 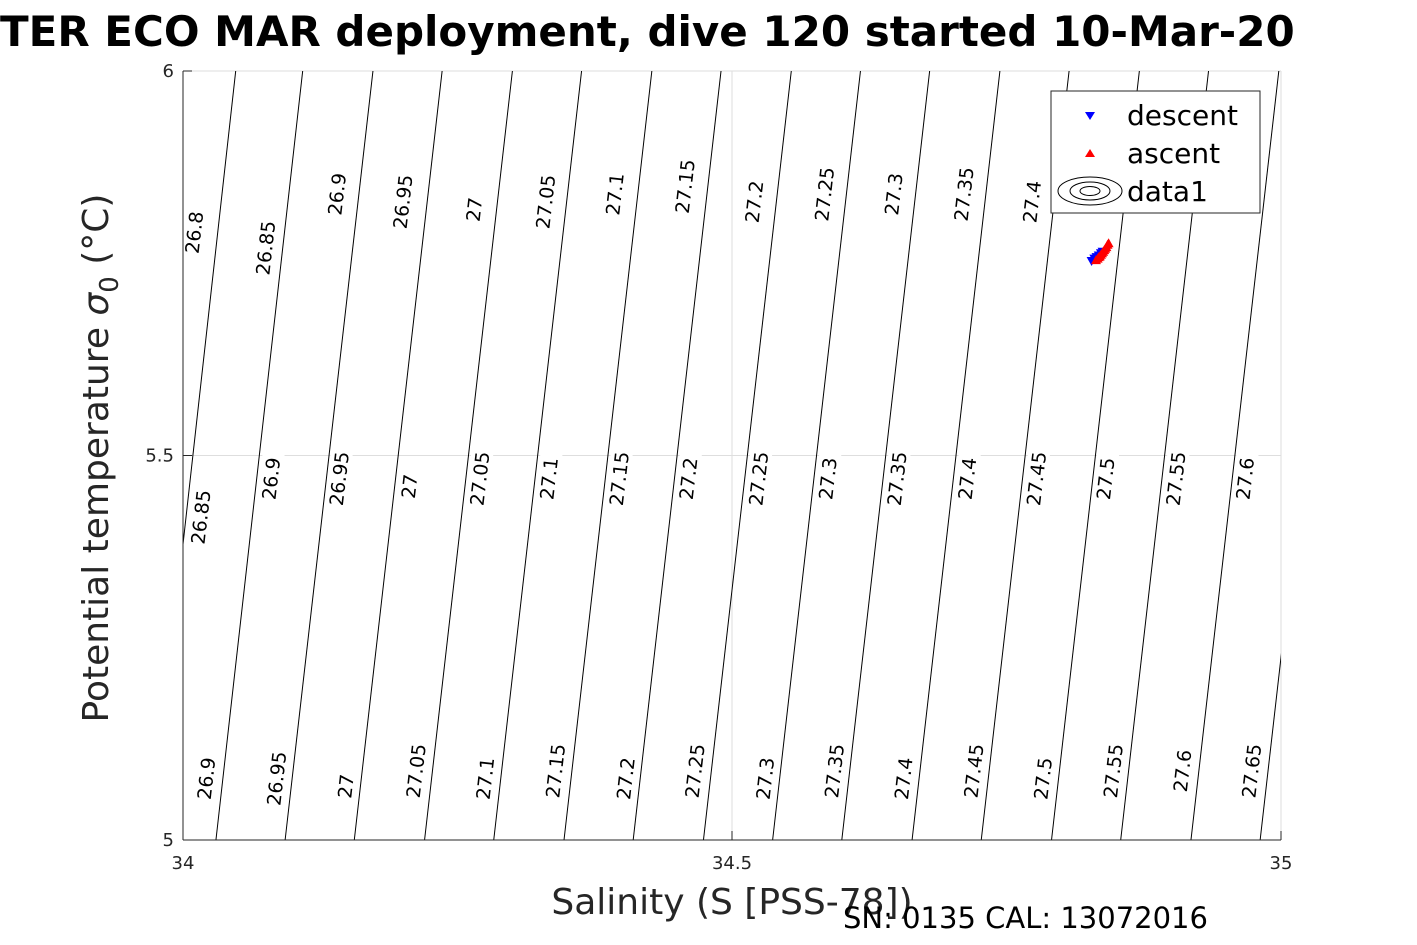 I want to click on x-axis-label: Salinity (S [PSS-78]), so click(x=731, y=902).